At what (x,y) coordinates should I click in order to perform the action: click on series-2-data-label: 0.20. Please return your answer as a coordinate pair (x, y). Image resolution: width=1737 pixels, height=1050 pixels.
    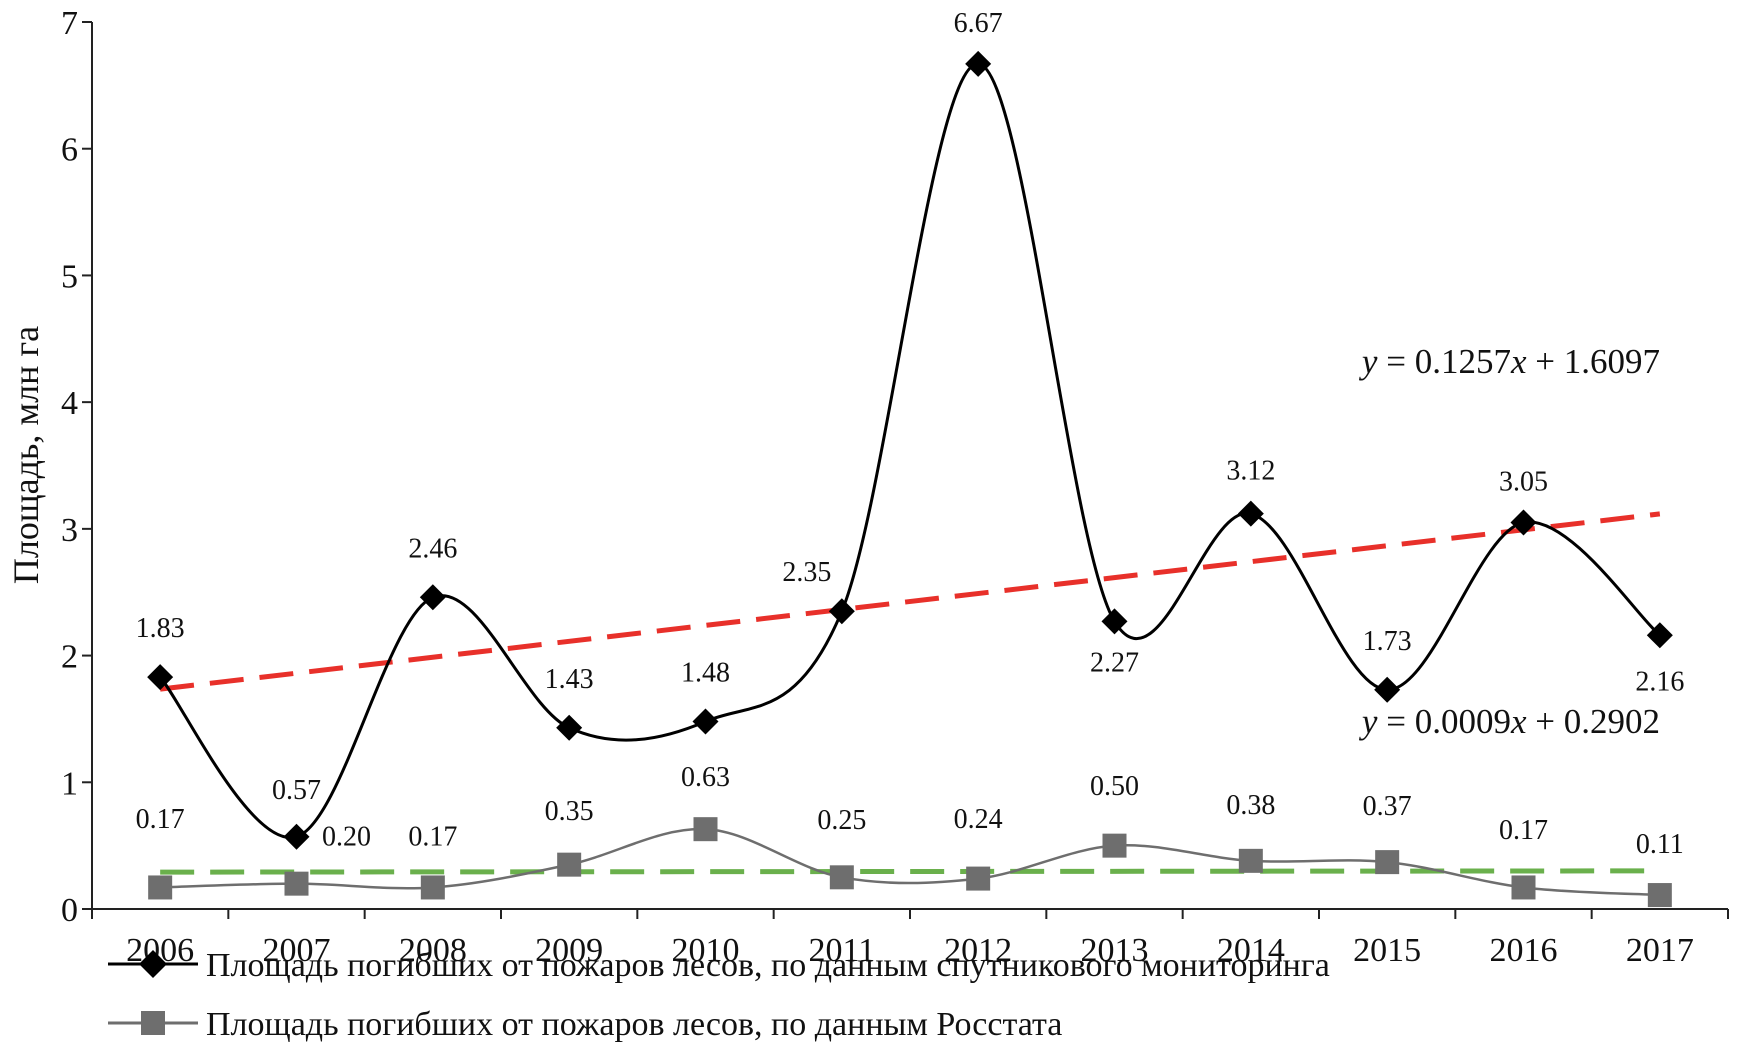
    Looking at the image, I should click on (346, 837).